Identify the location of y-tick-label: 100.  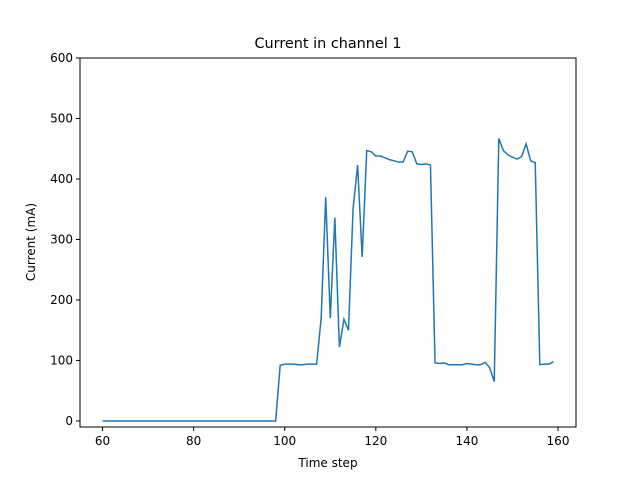
(61, 360).